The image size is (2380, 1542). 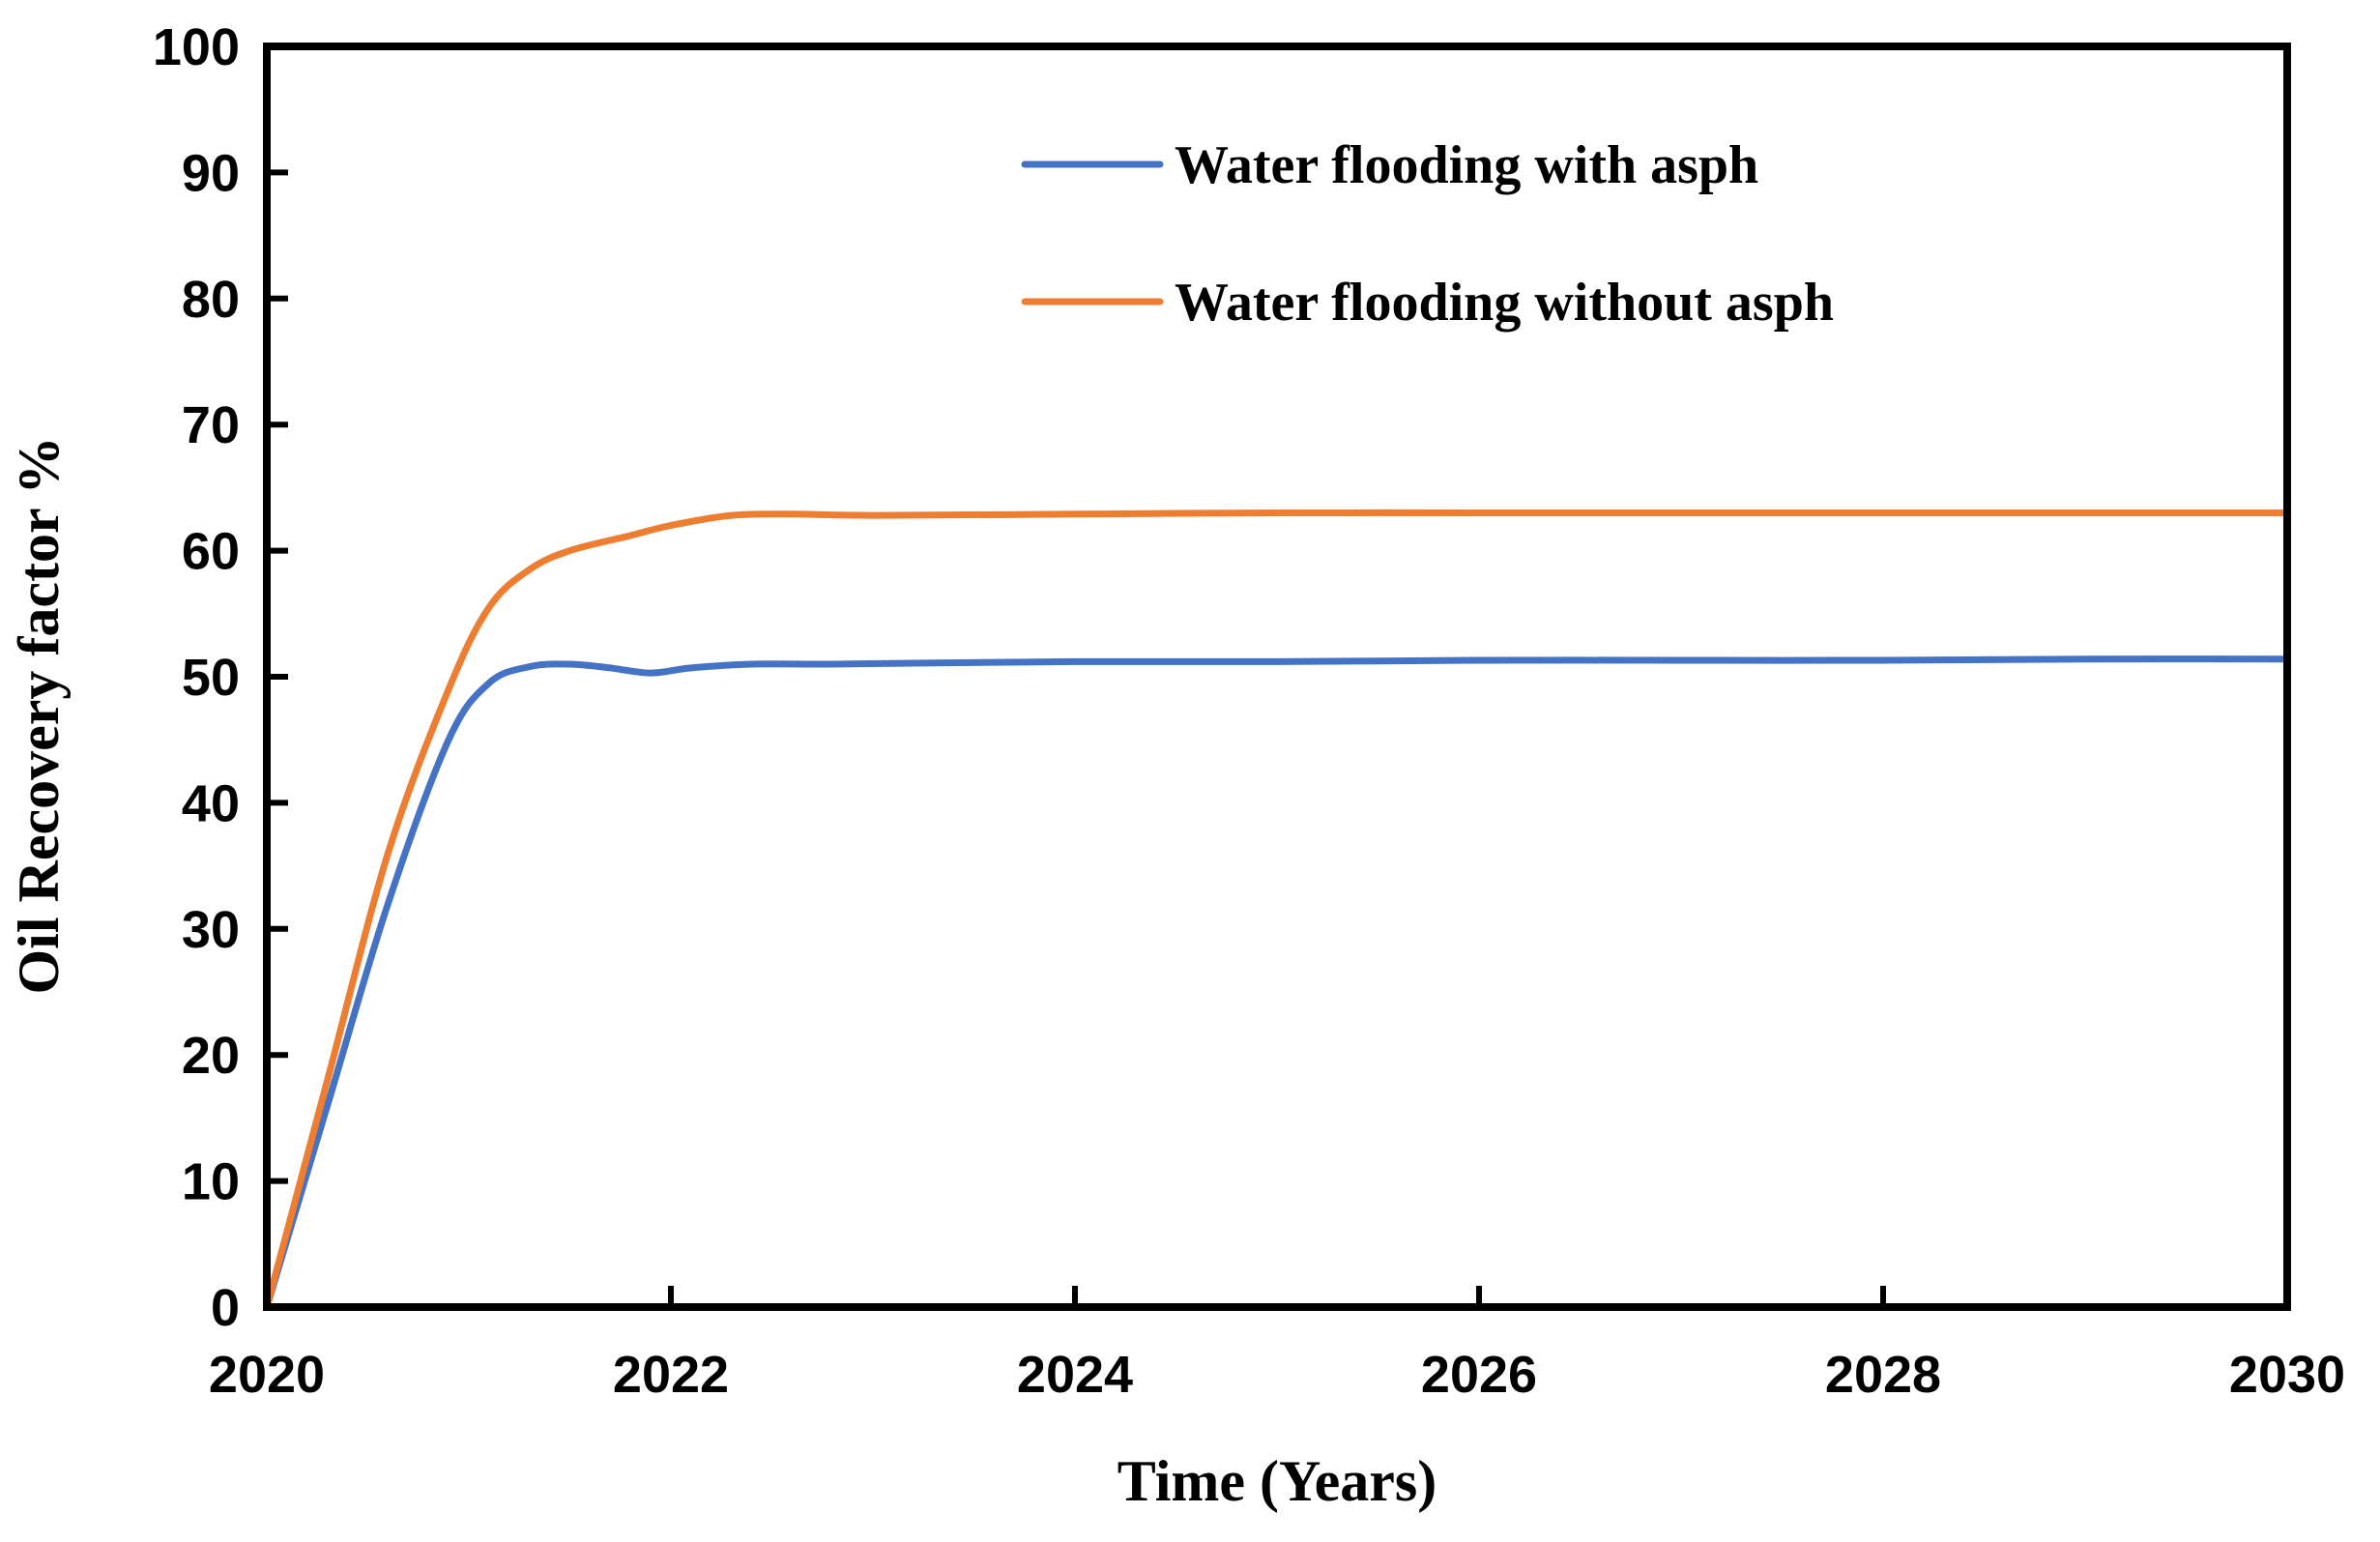 What do you see at coordinates (671, 1375) in the screenshot?
I see `x-tick-label: 2022` at bounding box center [671, 1375].